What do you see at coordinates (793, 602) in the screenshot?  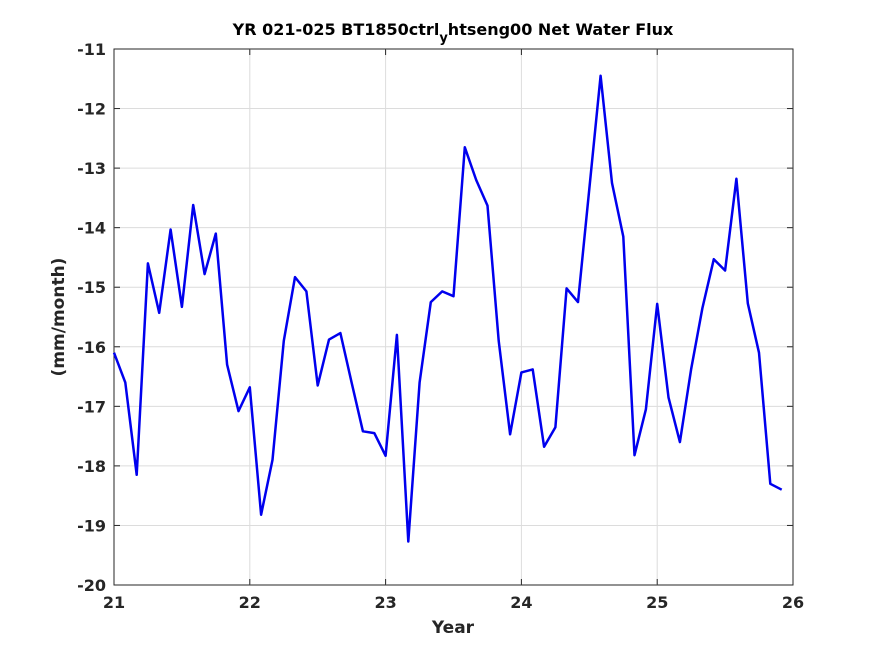 I see `x-tick-label: 26` at bounding box center [793, 602].